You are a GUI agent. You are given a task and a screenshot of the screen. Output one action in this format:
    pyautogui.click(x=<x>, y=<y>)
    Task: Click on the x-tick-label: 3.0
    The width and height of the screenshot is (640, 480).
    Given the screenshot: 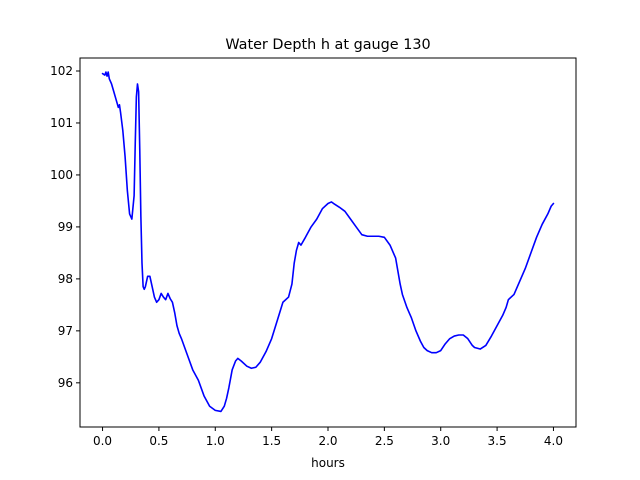 What is the action you would take?
    pyautogui.click(x=440, y=441)
    